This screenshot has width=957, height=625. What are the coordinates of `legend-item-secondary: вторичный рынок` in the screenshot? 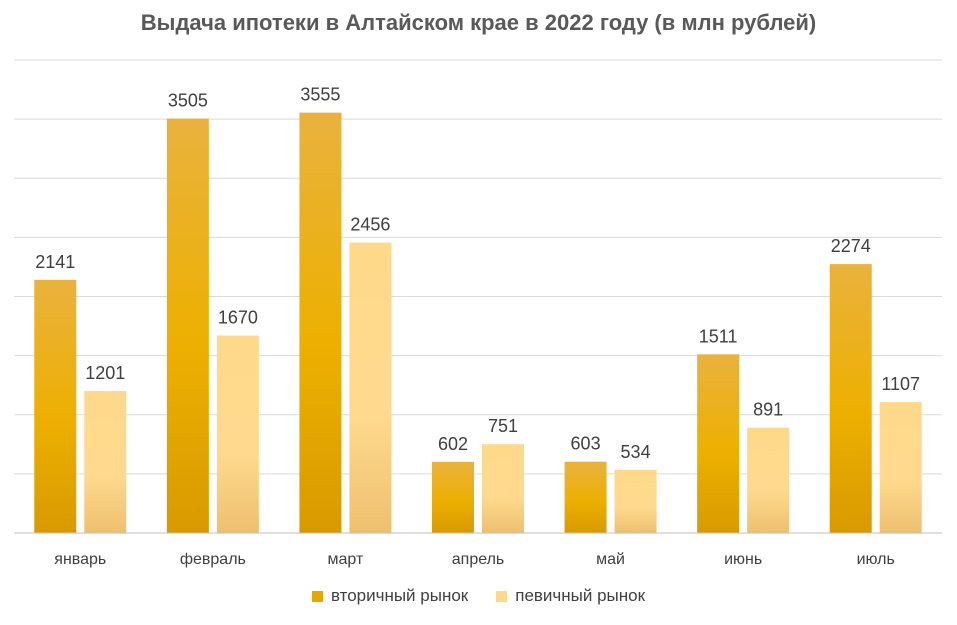 It's located at (390, 596).